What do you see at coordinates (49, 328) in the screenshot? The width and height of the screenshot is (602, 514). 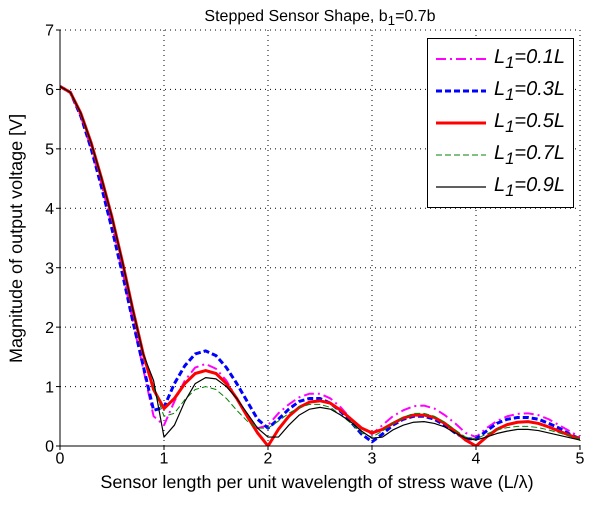 I see `y-tick-label: 2` at bounding box center [49, 328].